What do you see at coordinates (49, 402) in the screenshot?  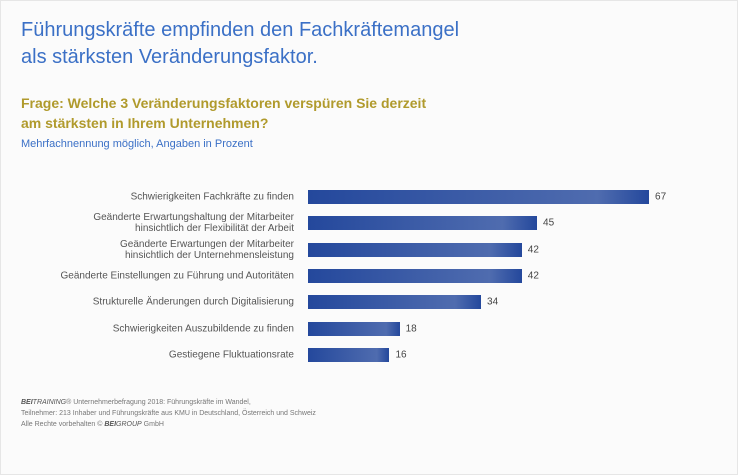 I see `brand-italic: TRAINING` at bounding box center [49, 402].